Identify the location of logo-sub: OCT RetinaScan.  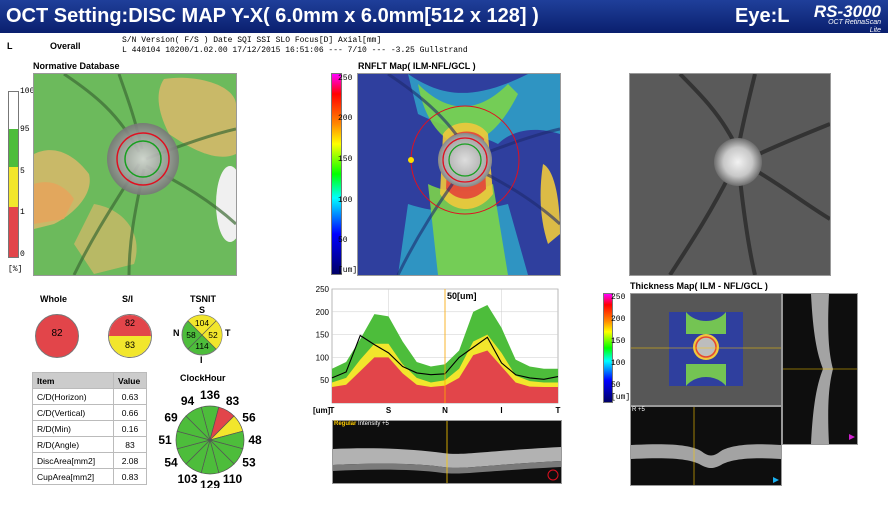
(854, 22).